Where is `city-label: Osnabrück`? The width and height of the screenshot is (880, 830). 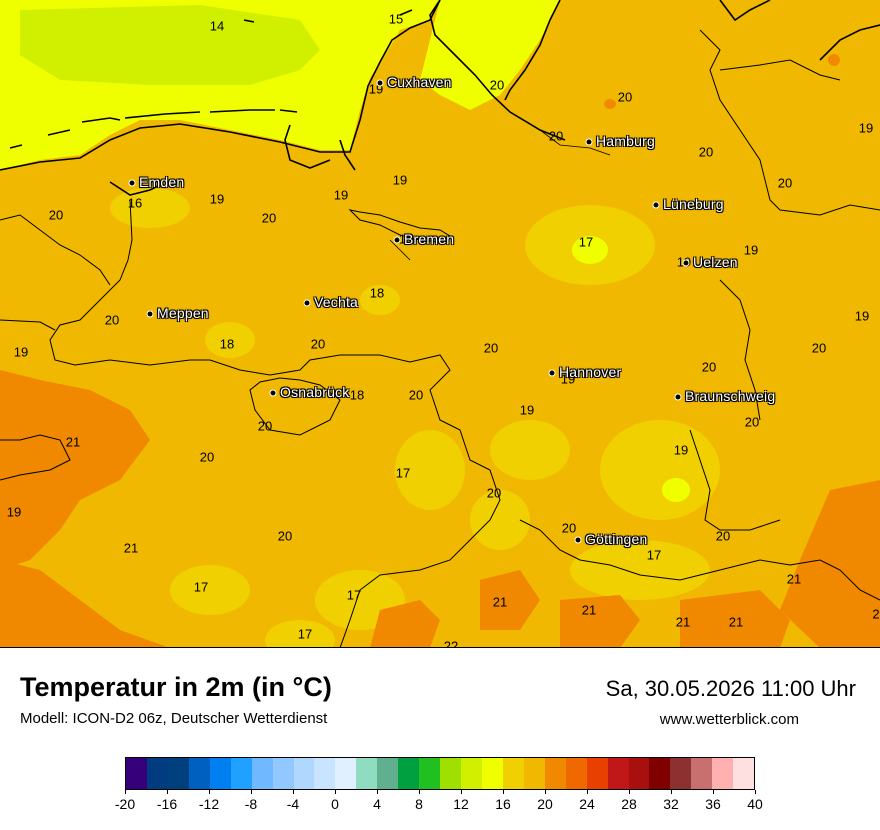
city-label: Osnabrück is located at coordinates (315, 392).